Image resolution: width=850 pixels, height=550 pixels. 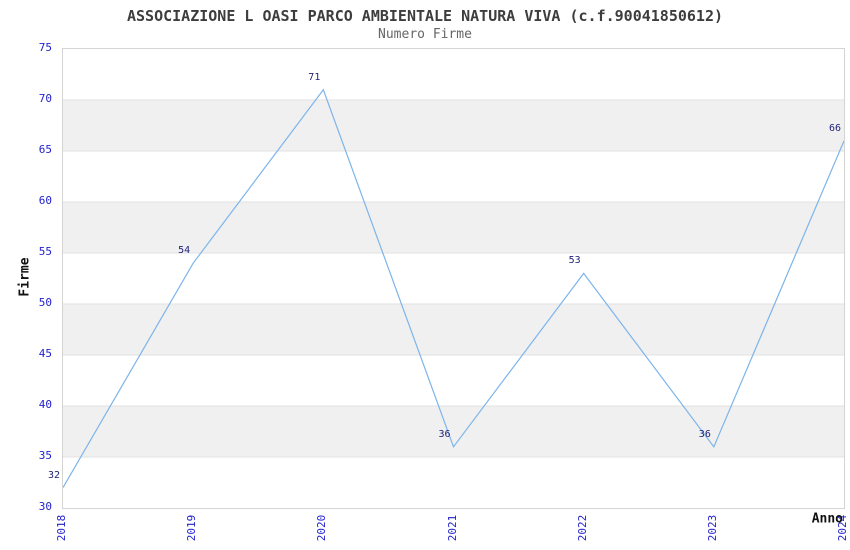 What do you see at coordinates (45, 47) in the screenshot?
I see `y-tick-label: 75` at bounding box center [45, 47].